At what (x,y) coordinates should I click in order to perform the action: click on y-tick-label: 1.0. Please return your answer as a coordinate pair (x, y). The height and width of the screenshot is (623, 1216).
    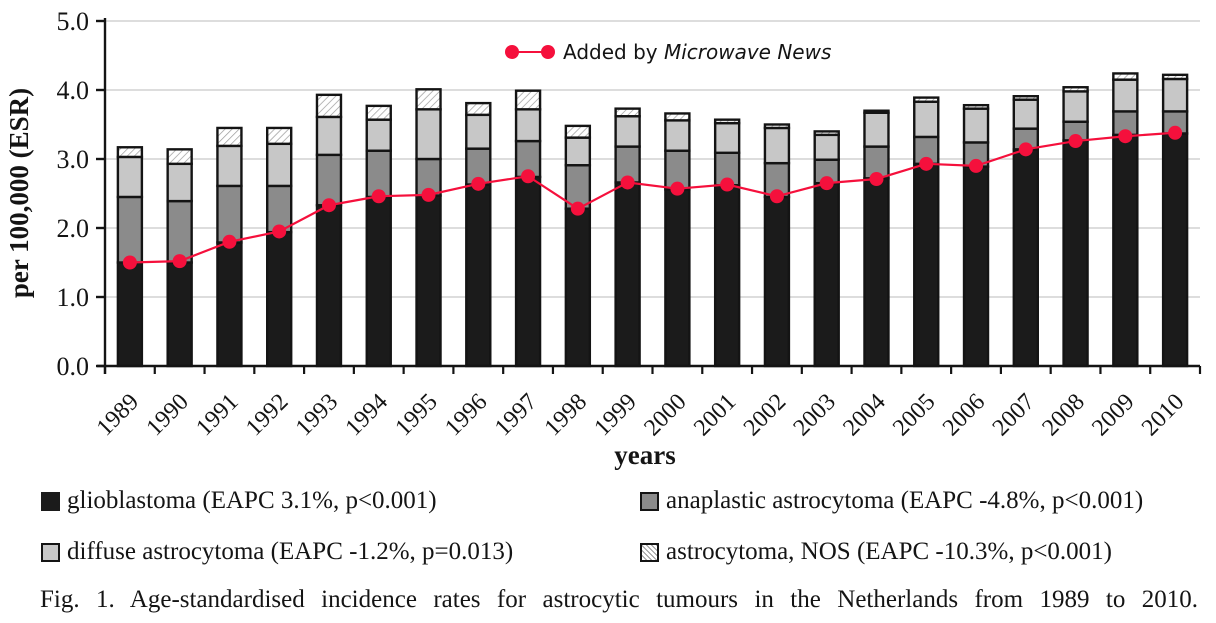
    Looking at the image, I should click on (73, 297).